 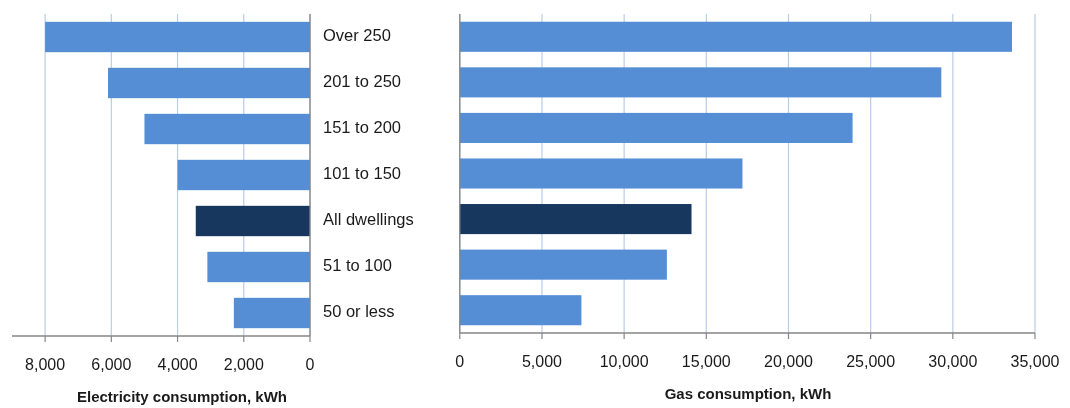 I want to click on y-tick-label: 50 or less, so click(x=359, y=311).